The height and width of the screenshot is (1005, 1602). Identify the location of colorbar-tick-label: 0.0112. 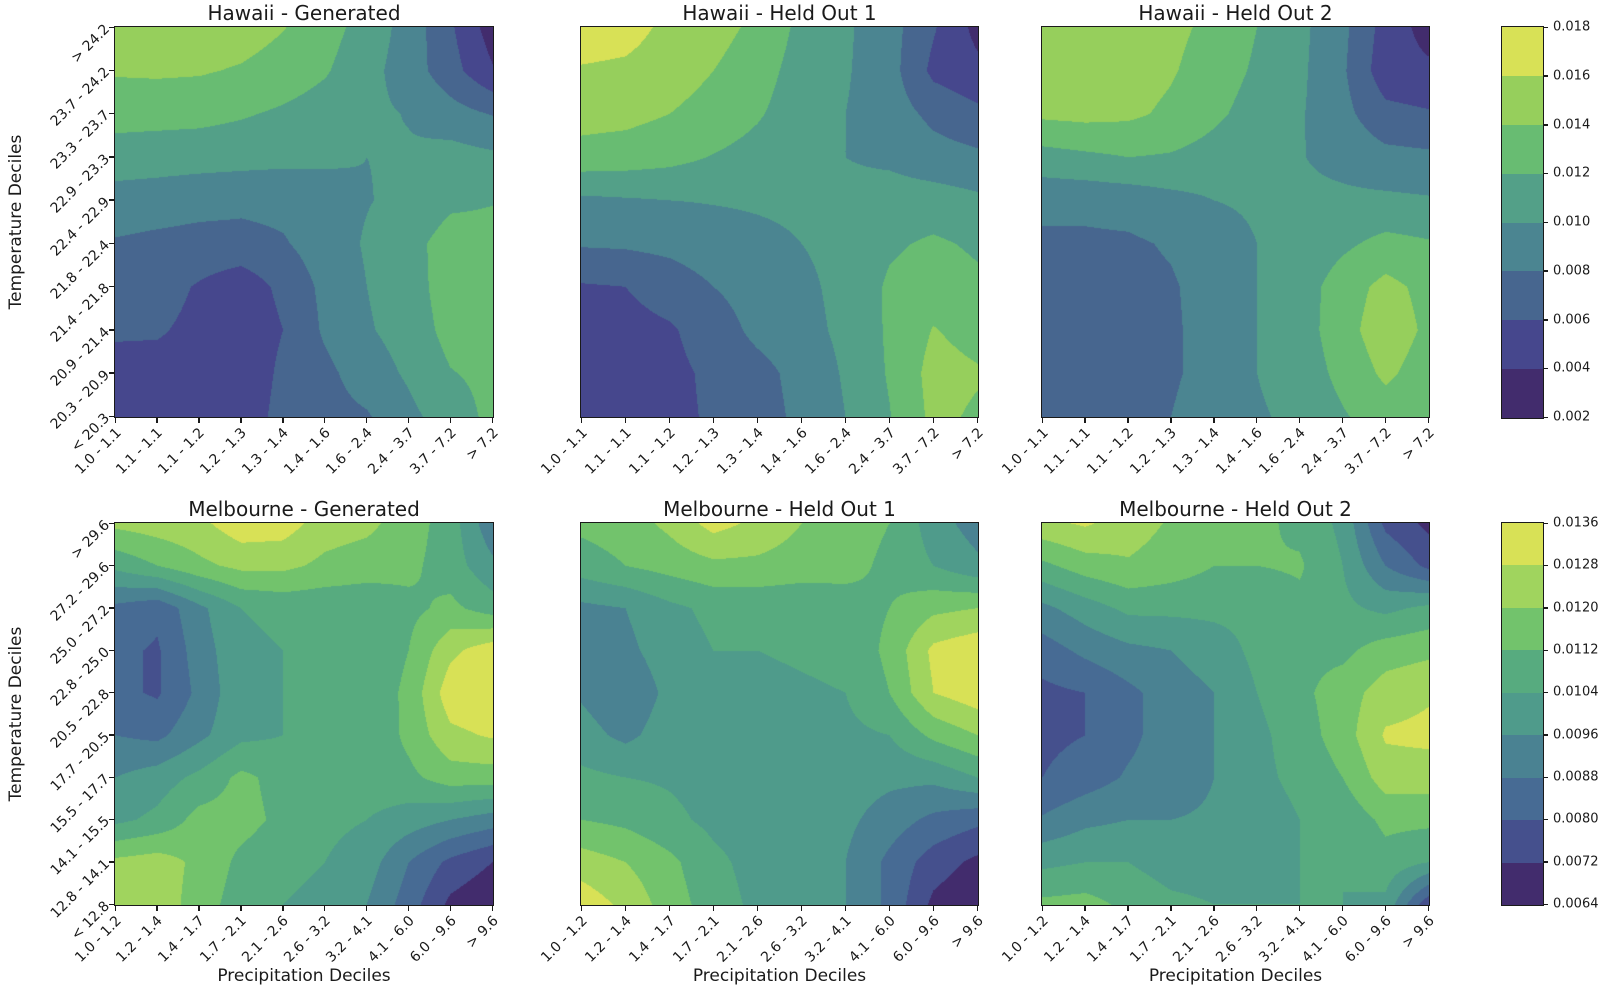
(1576, 650).